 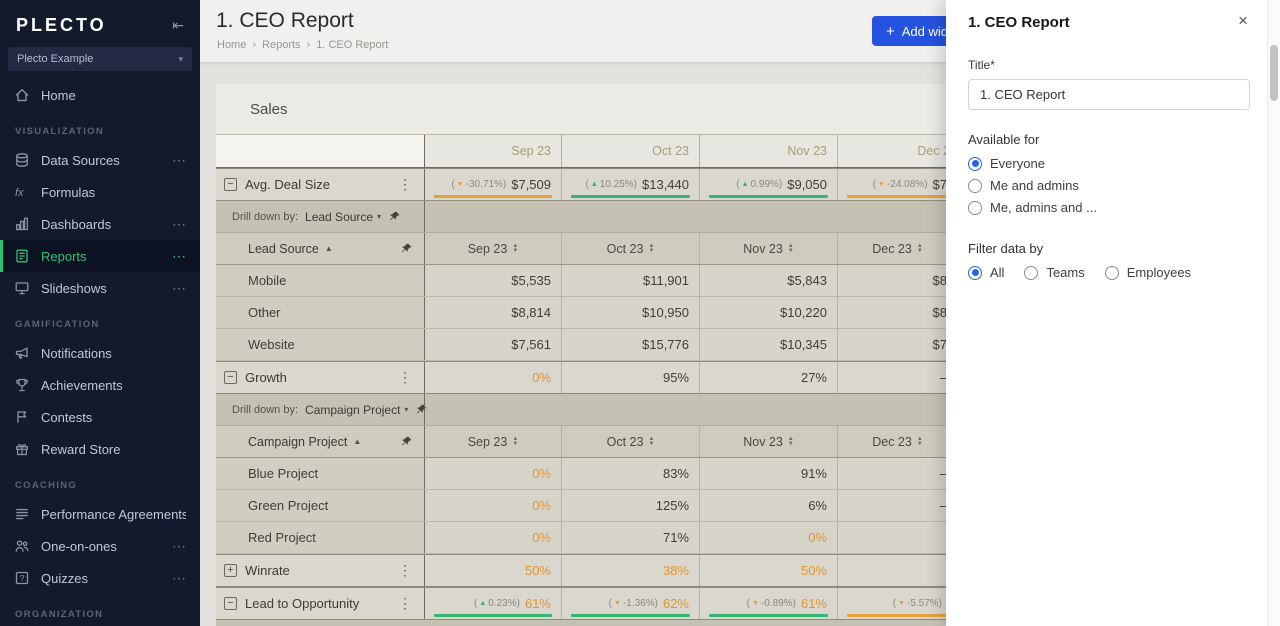 What do you see at coordinates (665, 184) in the screenshot?
I see `metric-value: $13,440` at bounding box center [665, 184].